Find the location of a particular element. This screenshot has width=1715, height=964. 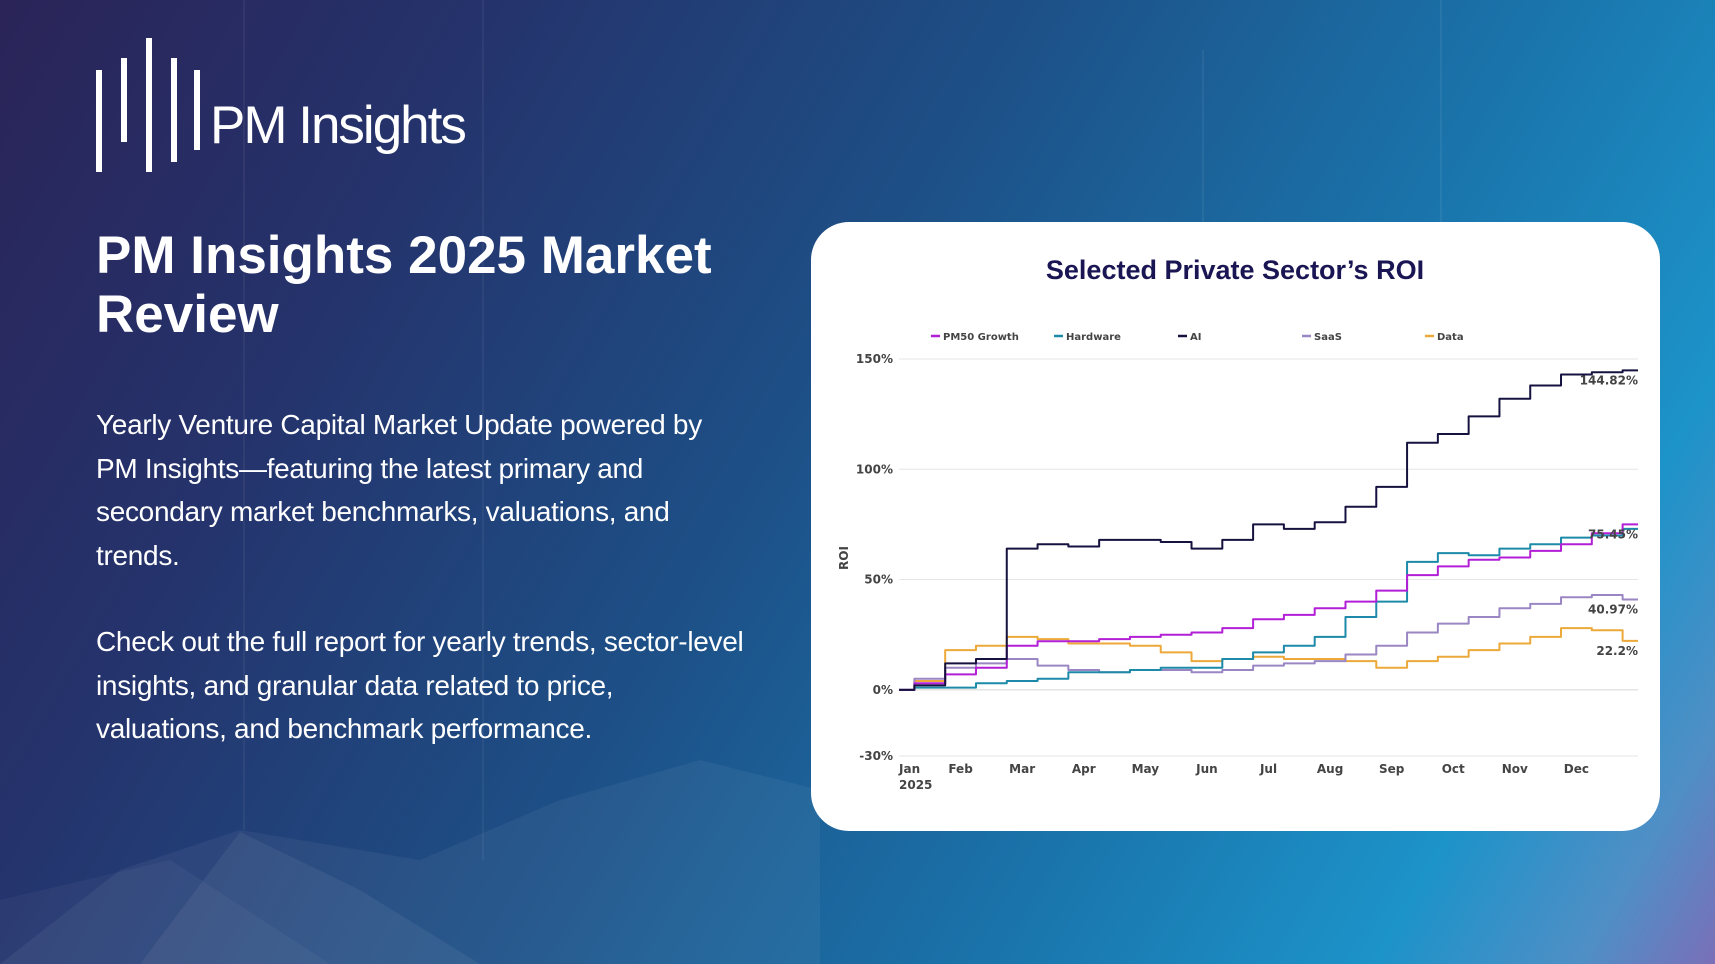

series-line-data is located at coordinates (1268, 659).